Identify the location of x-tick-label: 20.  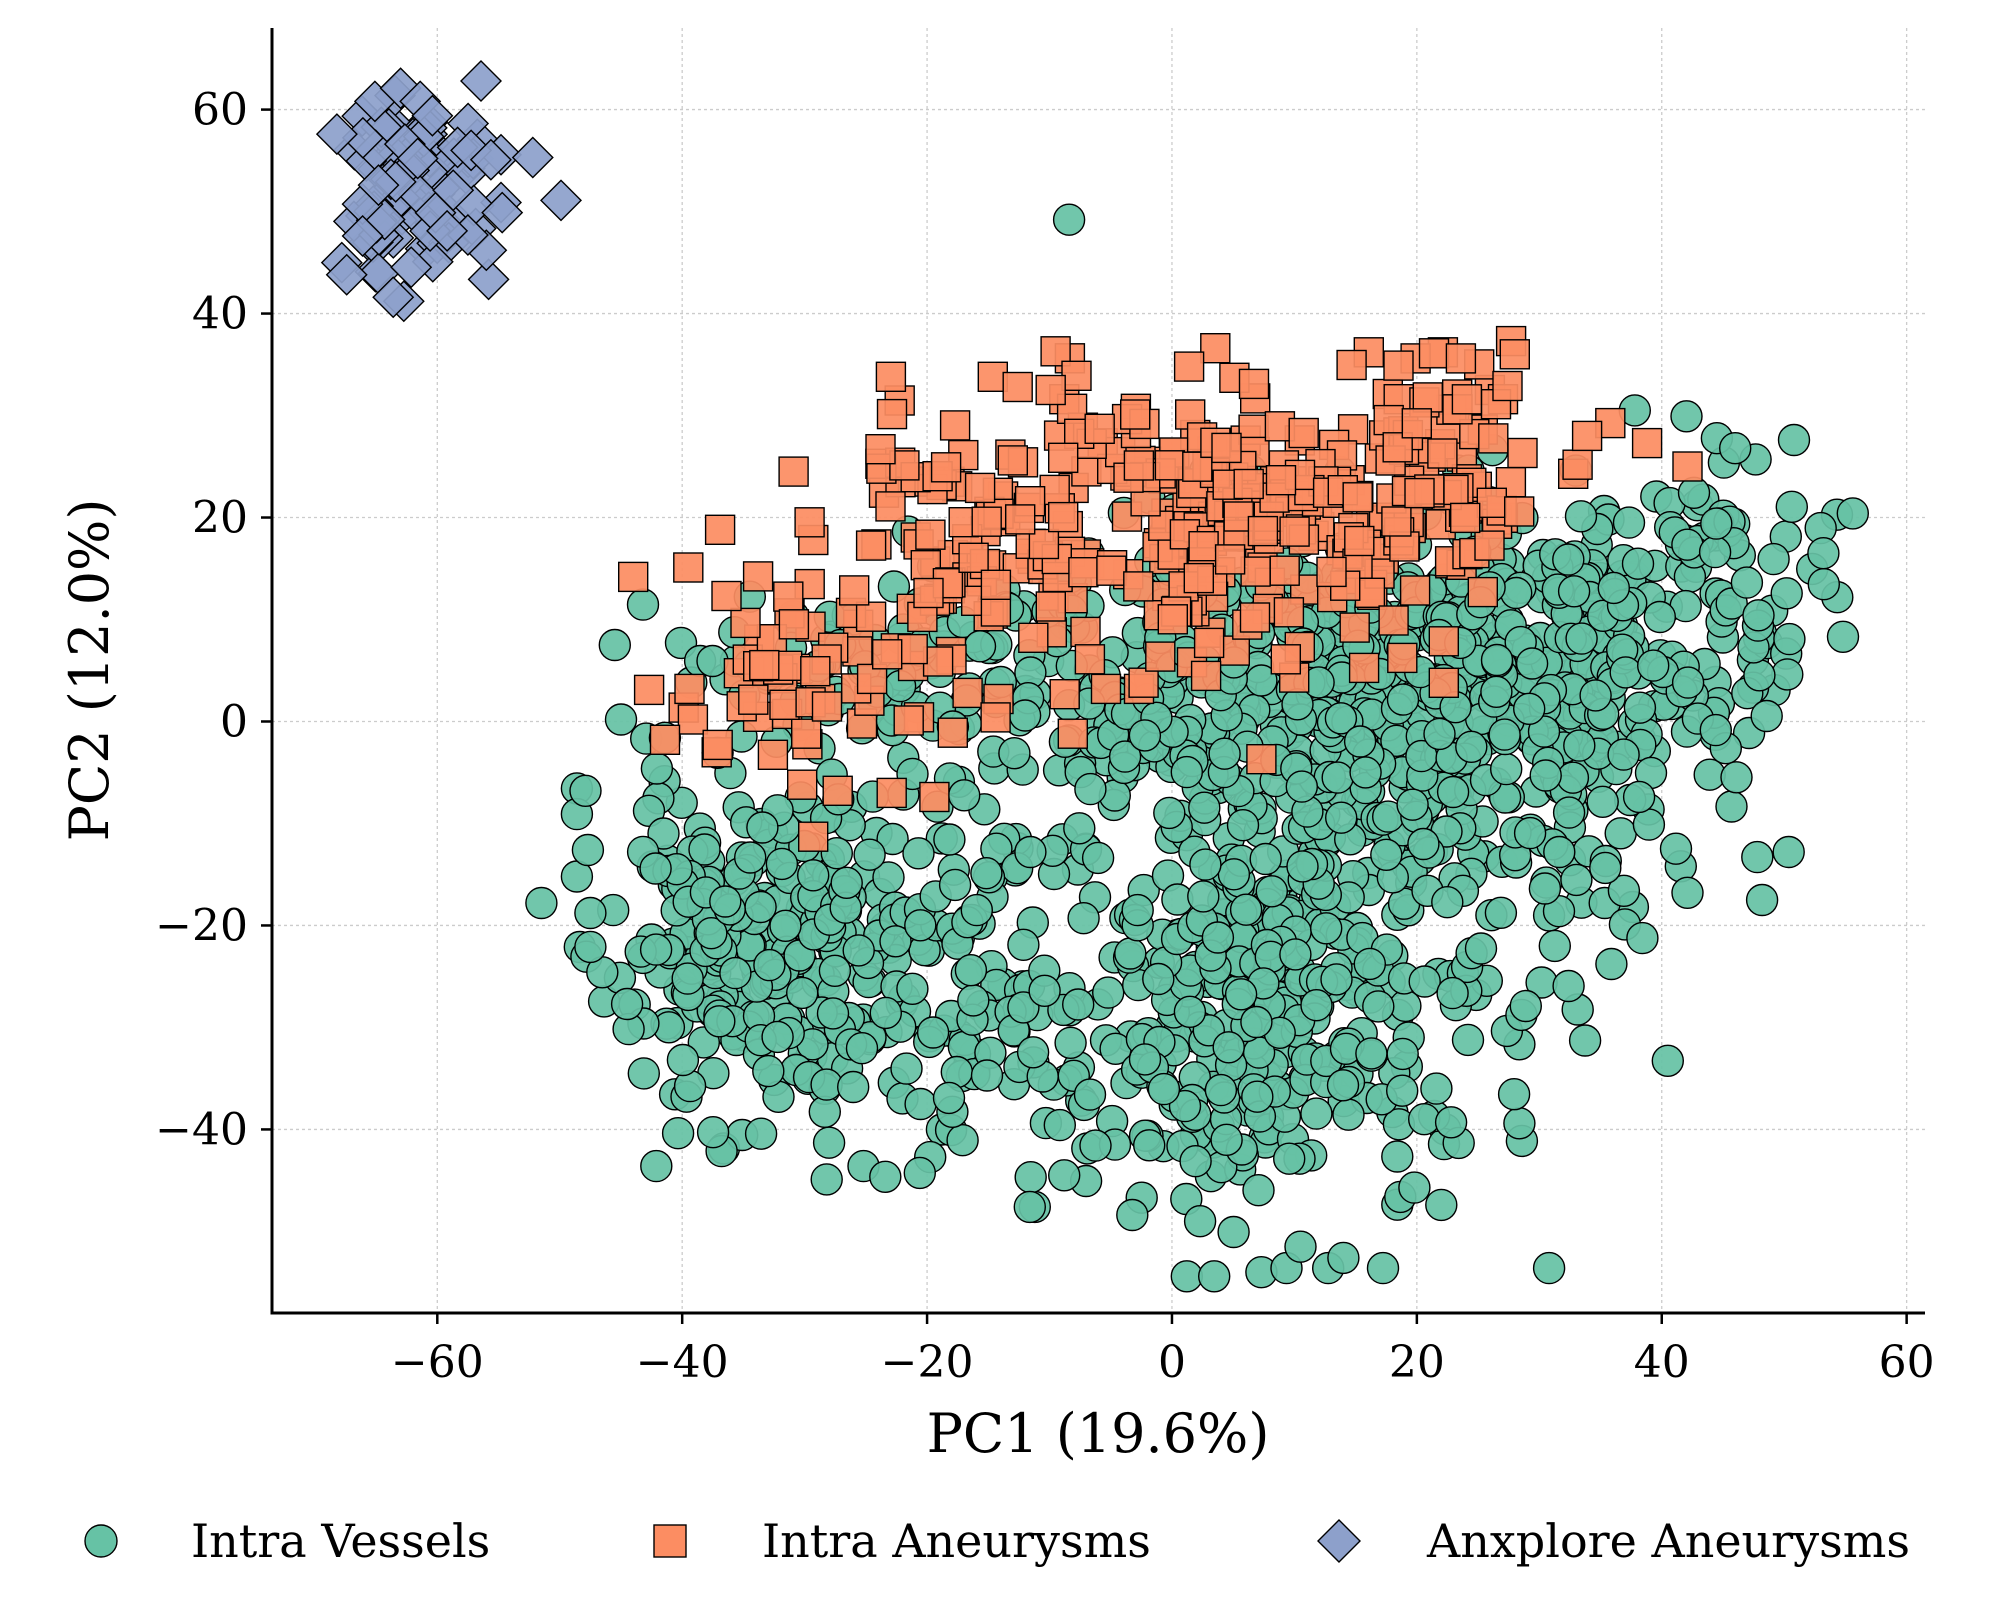
(1417, 1362).